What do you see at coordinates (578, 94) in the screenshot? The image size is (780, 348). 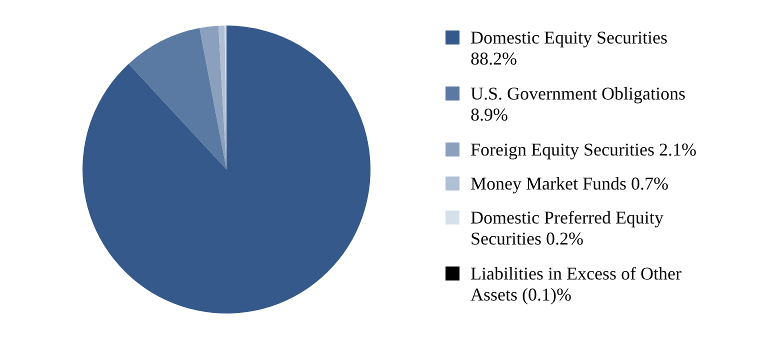 I see `legend-label: U.S. Government Obligations` at bounding box center [578, 94].